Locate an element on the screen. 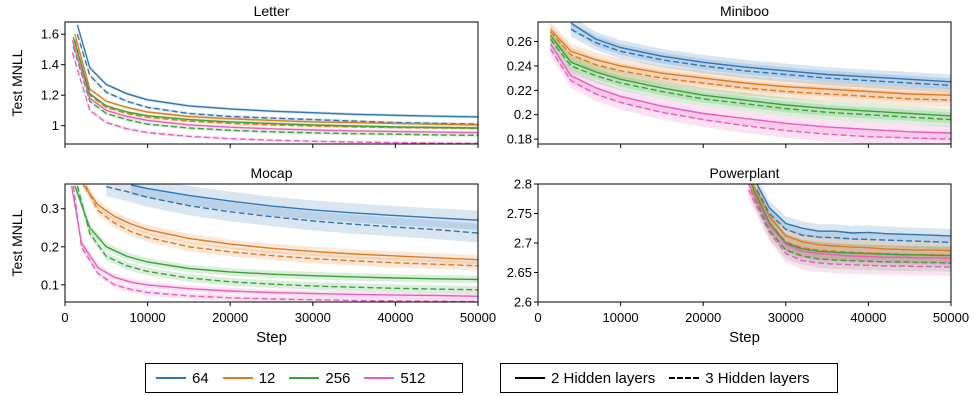  series-line-1-12-2layers is located at coordinates (750, 62).